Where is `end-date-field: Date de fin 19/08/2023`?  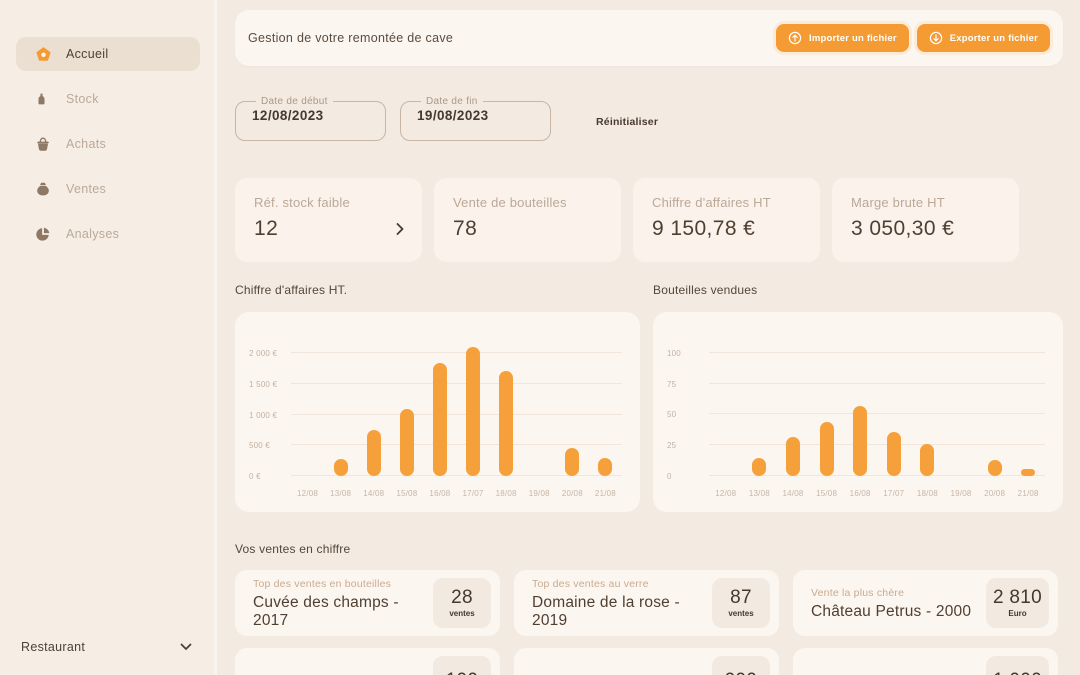 end-date-field: Date de fin 19/08/2023 is located at coordinates (475, 118).